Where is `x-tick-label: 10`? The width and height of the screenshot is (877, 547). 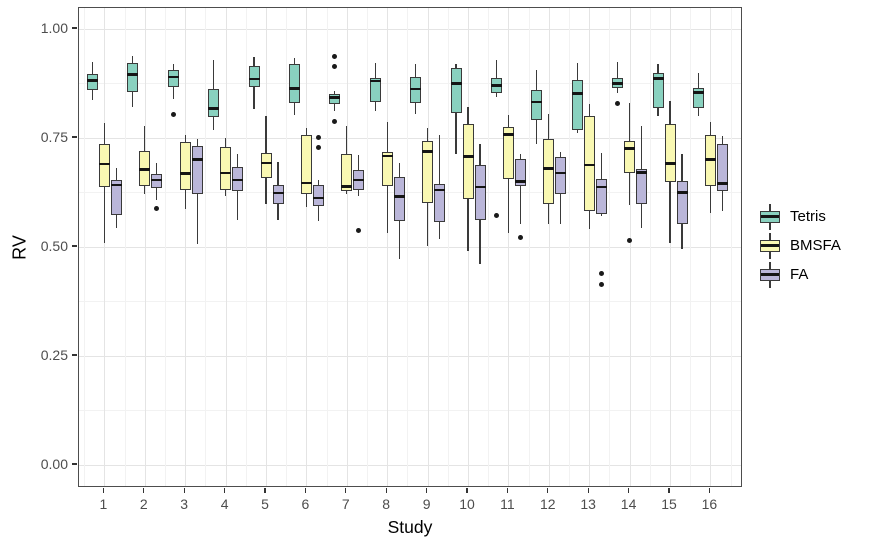
x-tick-label: 10 is located at coordinates (467, 504).